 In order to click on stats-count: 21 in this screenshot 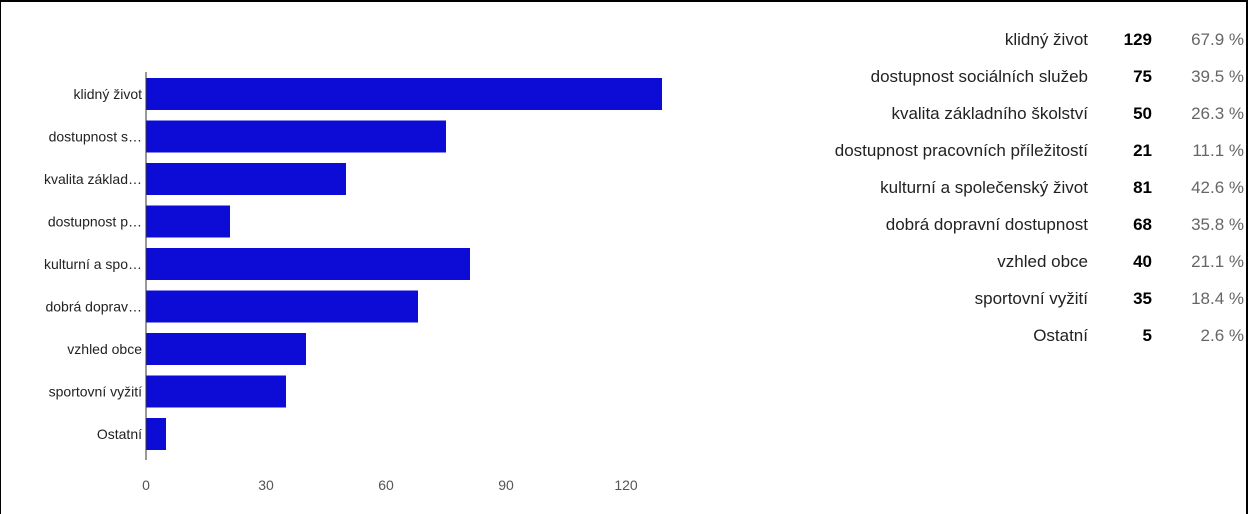, I will do `click(1142, 150)`.